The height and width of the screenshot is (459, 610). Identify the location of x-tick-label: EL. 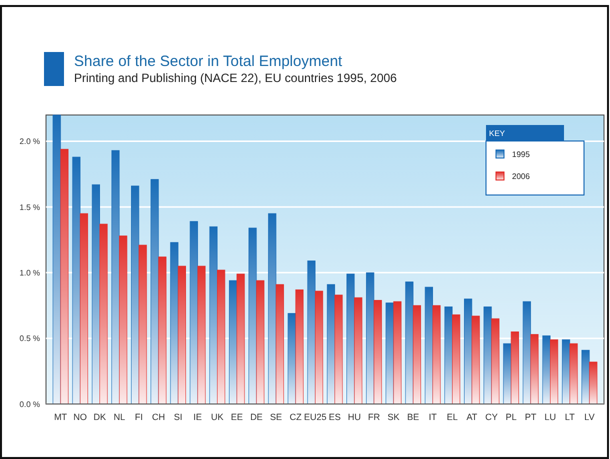
(452, 417).